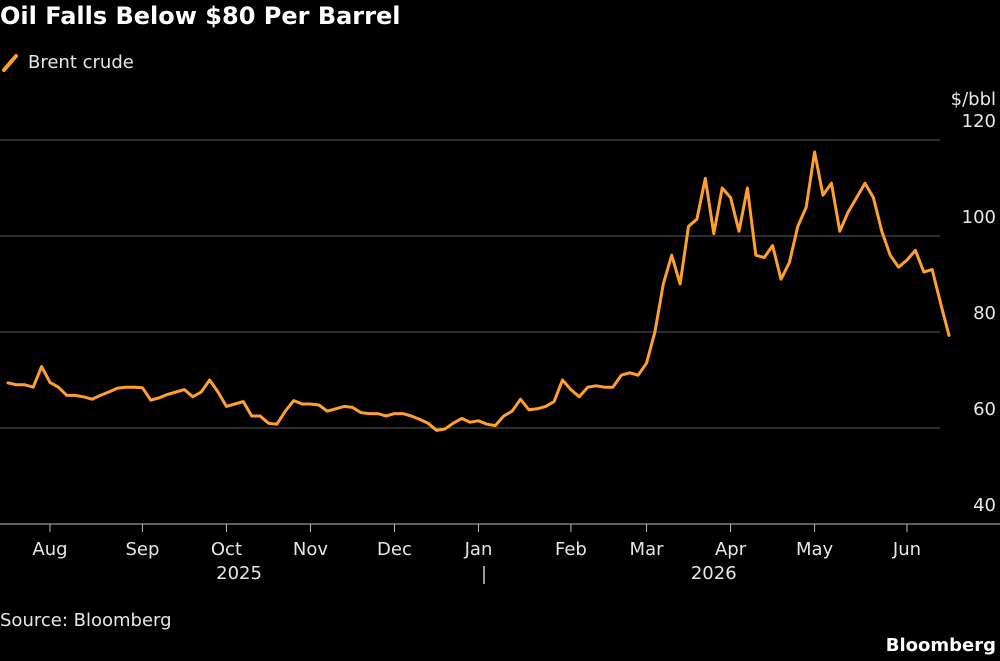 This screenshot has width=1000, height=661. Describe the element at coordinates (984, 505) in the screenshot. I see `y-tick-label: 40` at that location.